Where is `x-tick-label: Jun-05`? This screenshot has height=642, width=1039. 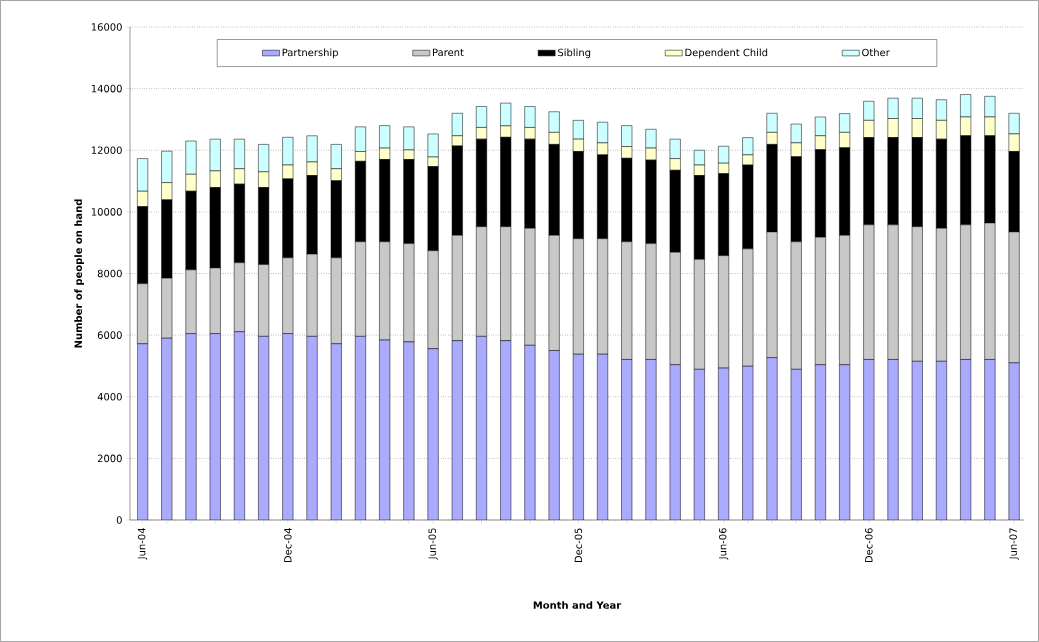 x-tick-label: Jun-05 is located at coordinates (433, 544).